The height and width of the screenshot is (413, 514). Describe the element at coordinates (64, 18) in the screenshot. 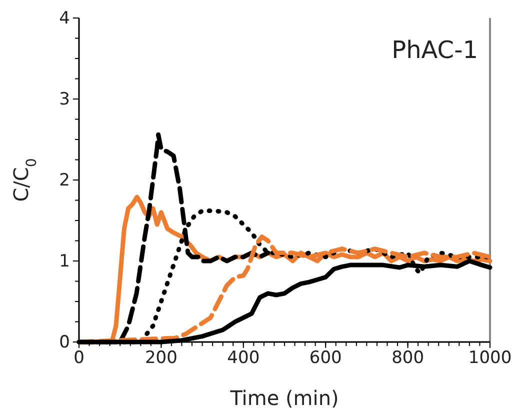

I see `y-tick-label: 4` at that location.